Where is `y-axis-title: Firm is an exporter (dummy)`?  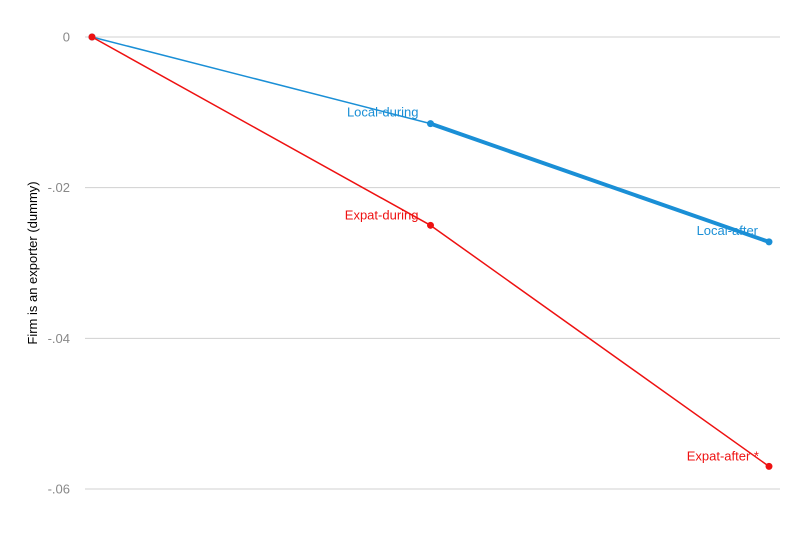 y-axis-title: Firm is an exporter (dummy) is located at coordinates (32, 262).